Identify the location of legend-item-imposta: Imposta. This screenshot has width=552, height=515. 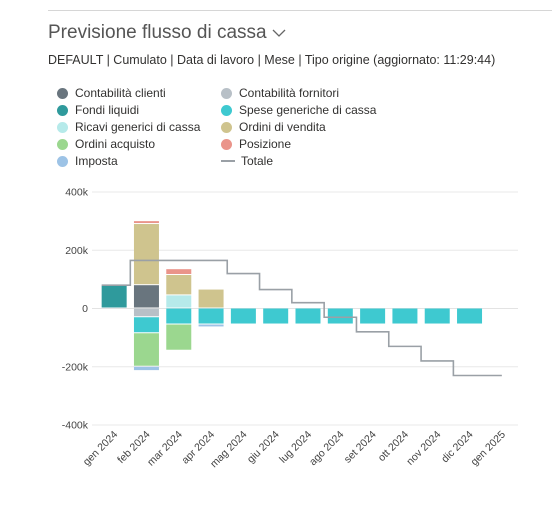
(87, 161).